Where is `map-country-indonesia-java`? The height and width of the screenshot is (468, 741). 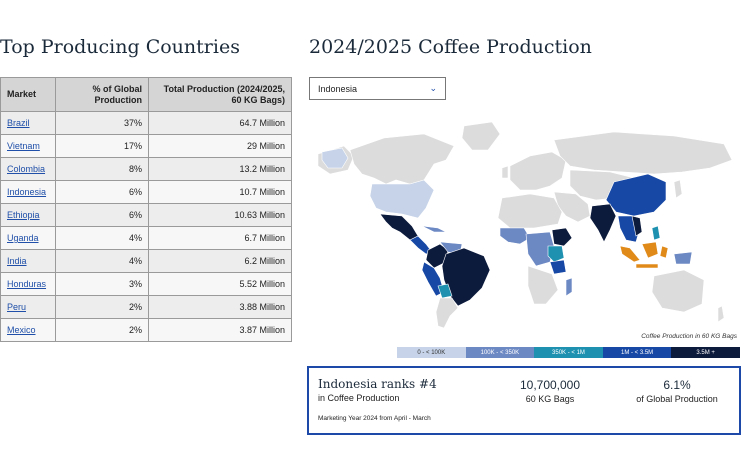
map-country-indonesia-java is located at coordinates (647, 266).